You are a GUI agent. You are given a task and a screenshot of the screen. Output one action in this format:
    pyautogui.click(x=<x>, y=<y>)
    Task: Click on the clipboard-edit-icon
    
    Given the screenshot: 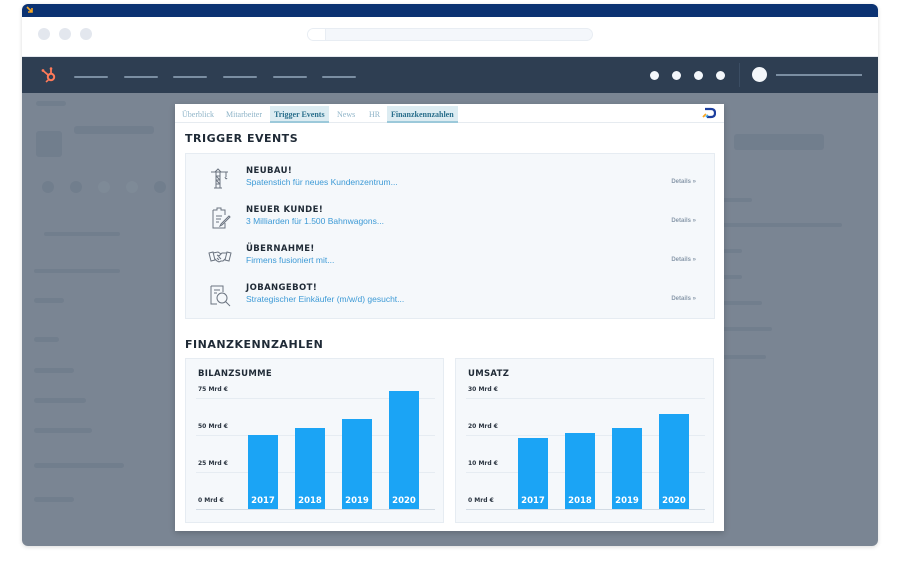 What is the action you would take?
    pyautogui.click(x=221, y=218)
    